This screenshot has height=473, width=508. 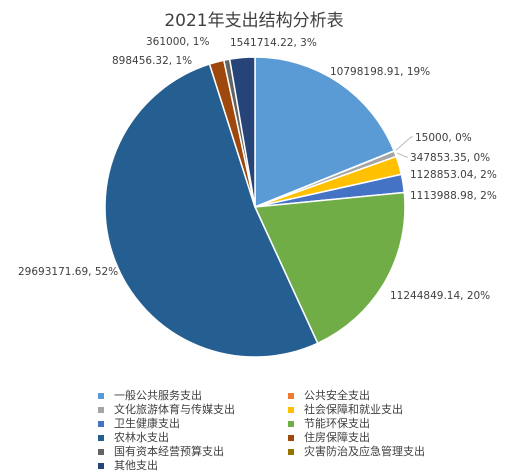 I want to click on legend-label: 一般公共服务支出, so click(x=158, y=395).